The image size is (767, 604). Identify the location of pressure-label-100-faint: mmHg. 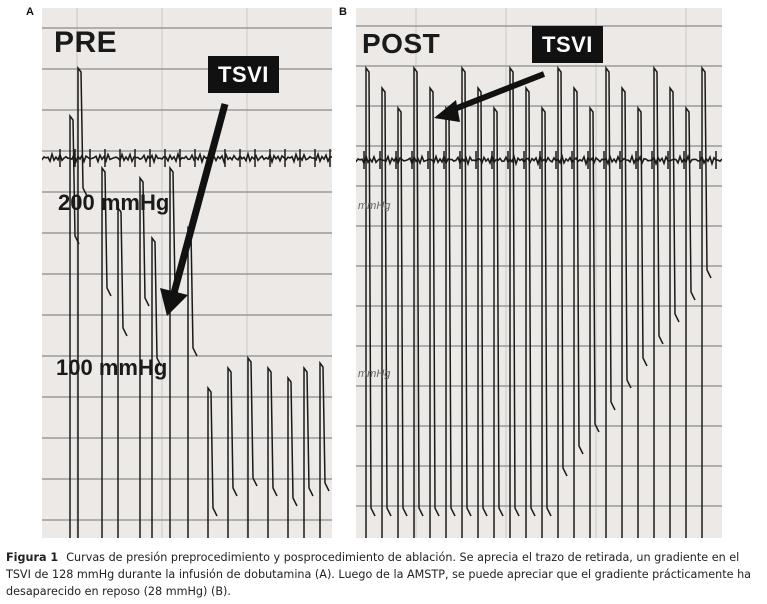
(374, 374).